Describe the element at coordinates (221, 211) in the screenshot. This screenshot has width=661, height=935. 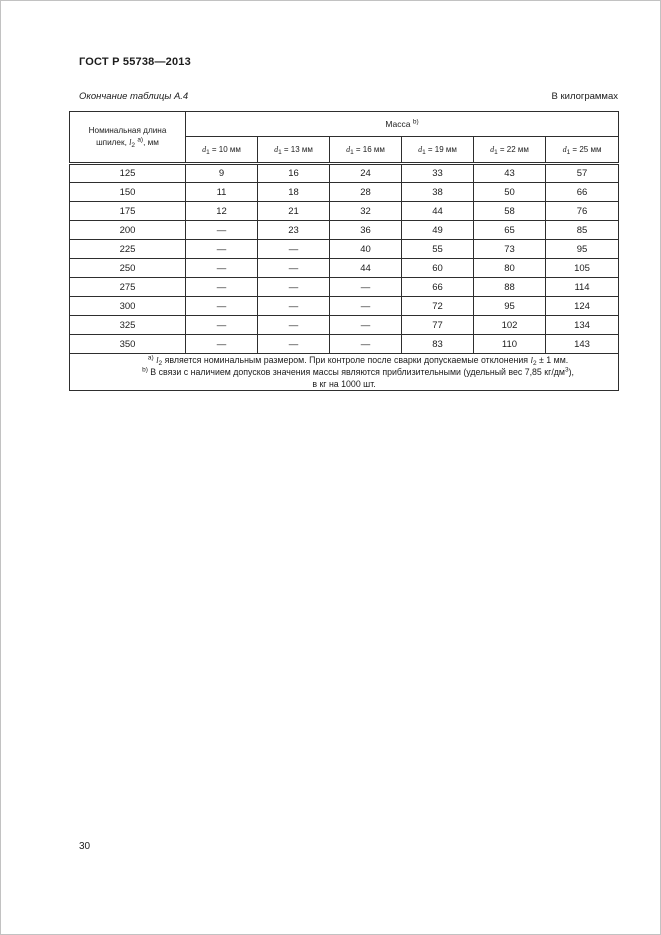
I see `mass-cell: 12` at that location.